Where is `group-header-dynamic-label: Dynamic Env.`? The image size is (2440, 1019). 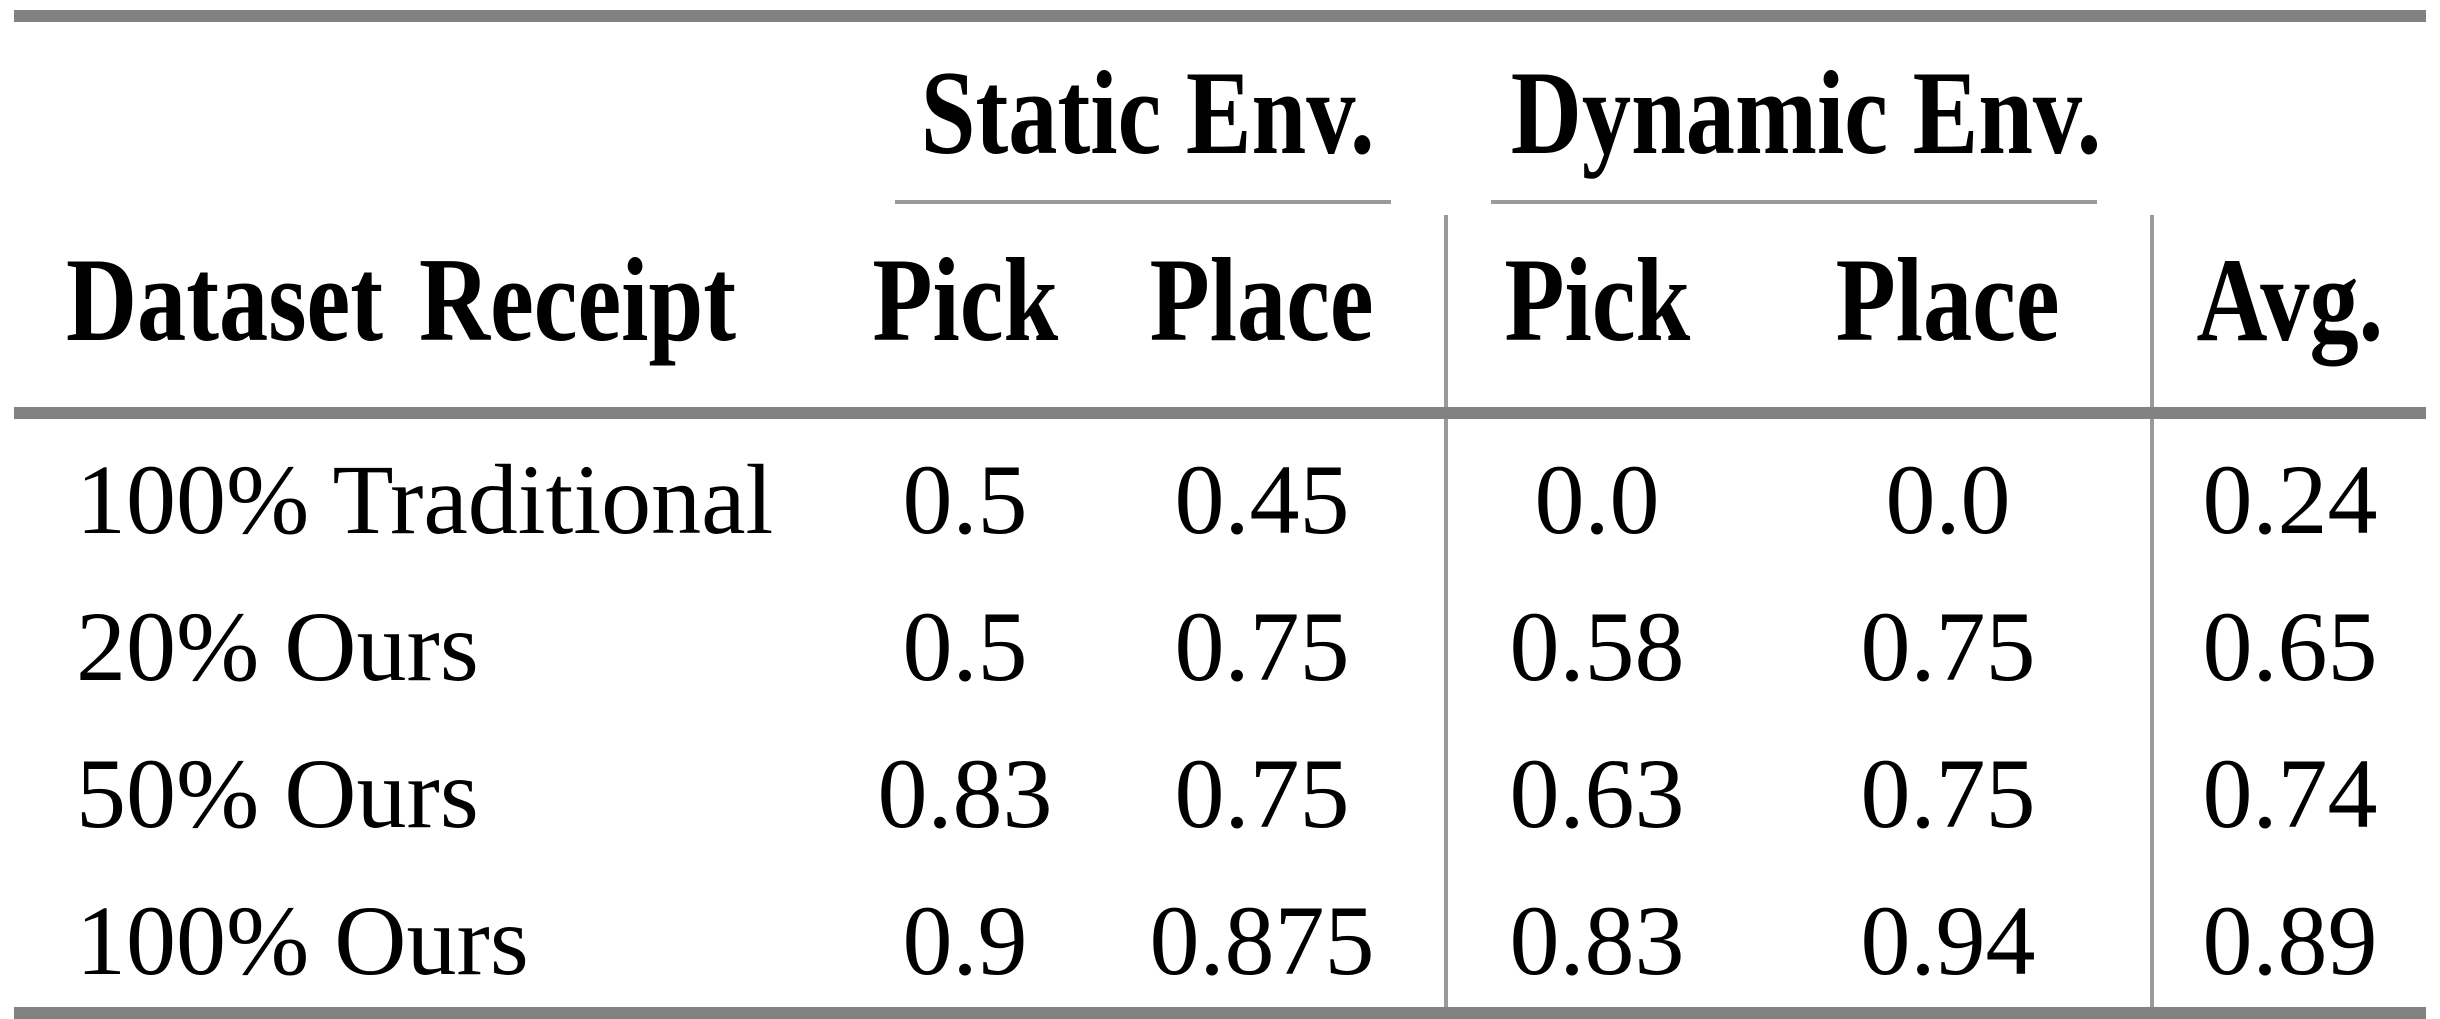 group-header-dynamic-label: Dynamic Env. is located at coordinates (1806, 112).